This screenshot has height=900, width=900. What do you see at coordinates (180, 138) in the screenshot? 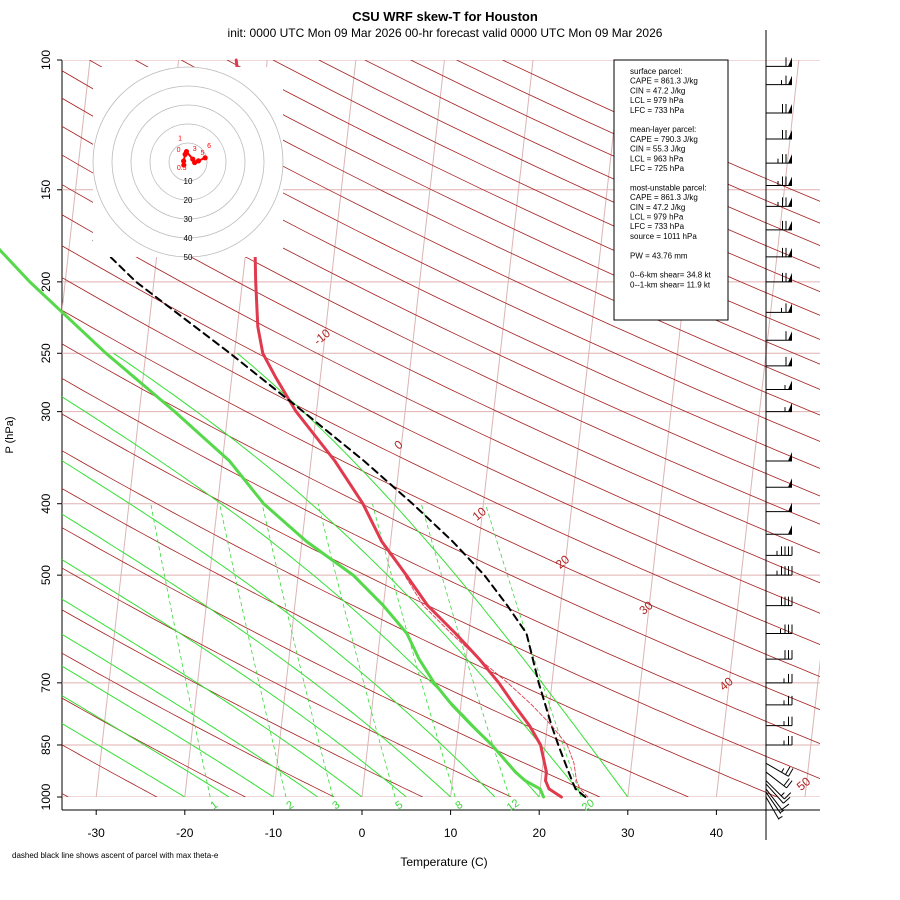
I see `hodograph-point-label: 1` at bounding box center [180, 138].